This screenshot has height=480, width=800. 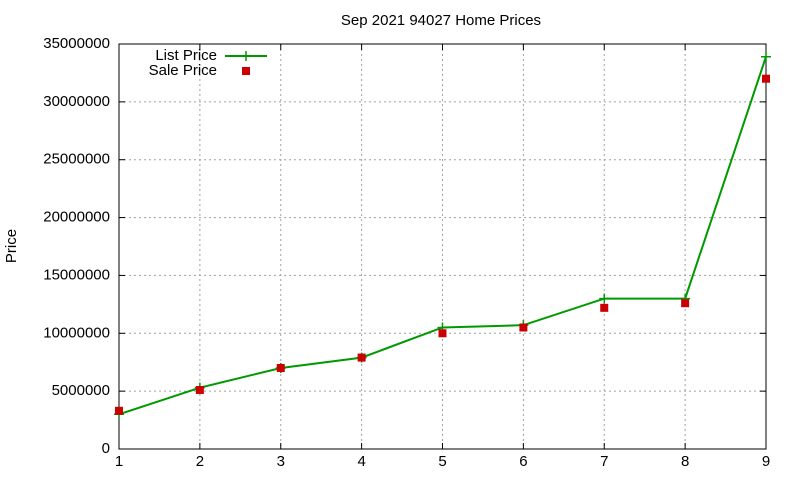 I want to click on x-tick-label: 8, so click(x=685, y=461).